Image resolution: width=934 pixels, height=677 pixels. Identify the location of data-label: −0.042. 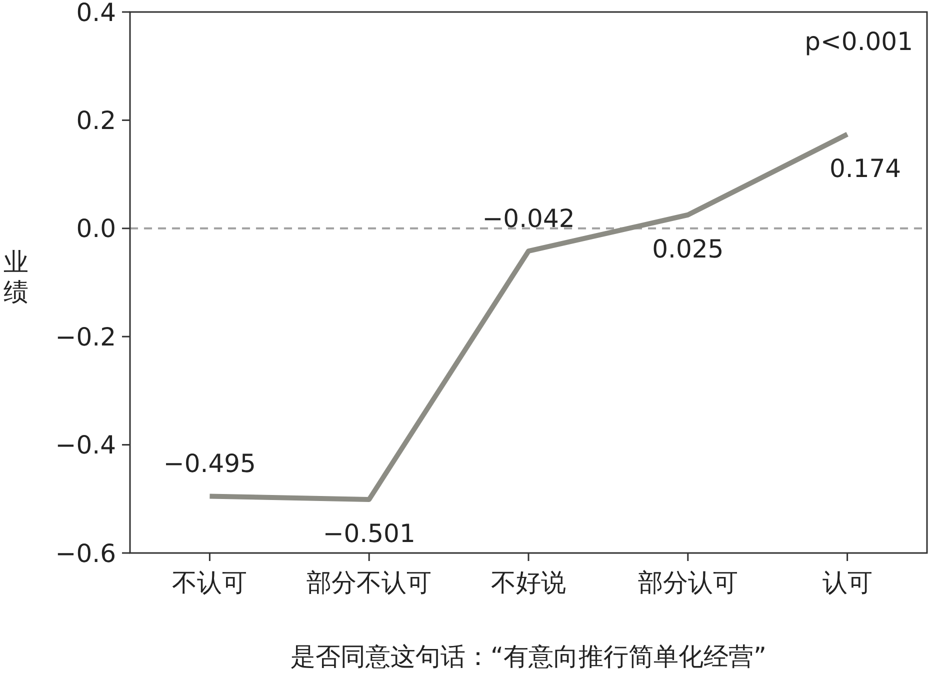
(528, 219).